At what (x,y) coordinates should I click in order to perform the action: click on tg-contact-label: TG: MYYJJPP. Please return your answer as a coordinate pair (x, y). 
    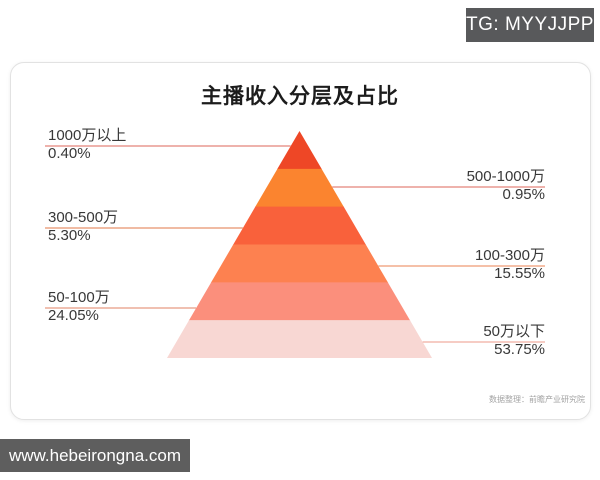
    Looking at the image, I should click on (530, 24).